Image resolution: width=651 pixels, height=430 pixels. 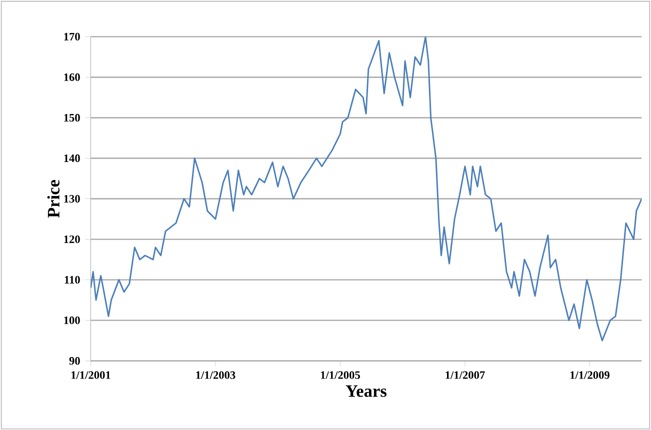 What do you see at coordinates (366, 391) in the screenshot?
I see `x-axis-title: Years` at bounding box center [366, 391].